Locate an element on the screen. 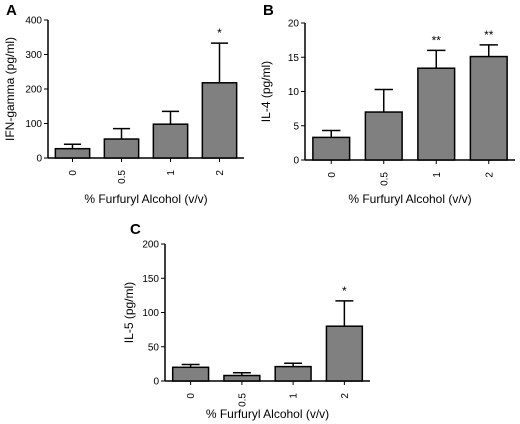 This screenshot has width=520, height=424. panel-c-x-tick-label: 1 is located at coordinates (294, 396).